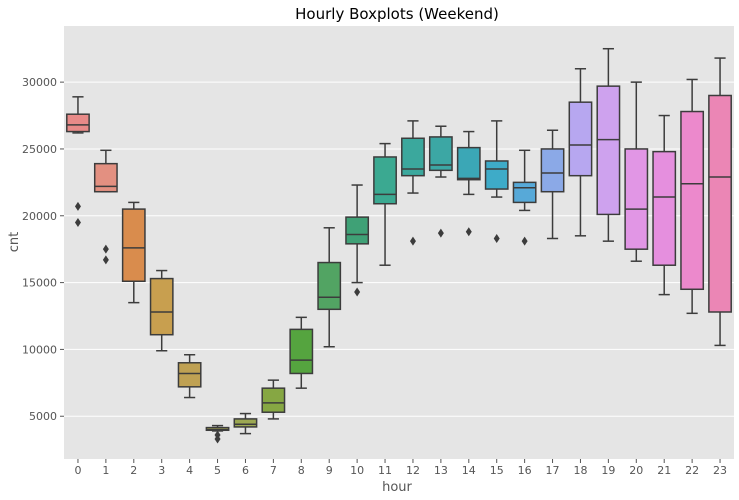  What do you see at coordinates (720, 470) in the screenshot?
I see `x-tick-label: 23` at bounding box center [720, 470].